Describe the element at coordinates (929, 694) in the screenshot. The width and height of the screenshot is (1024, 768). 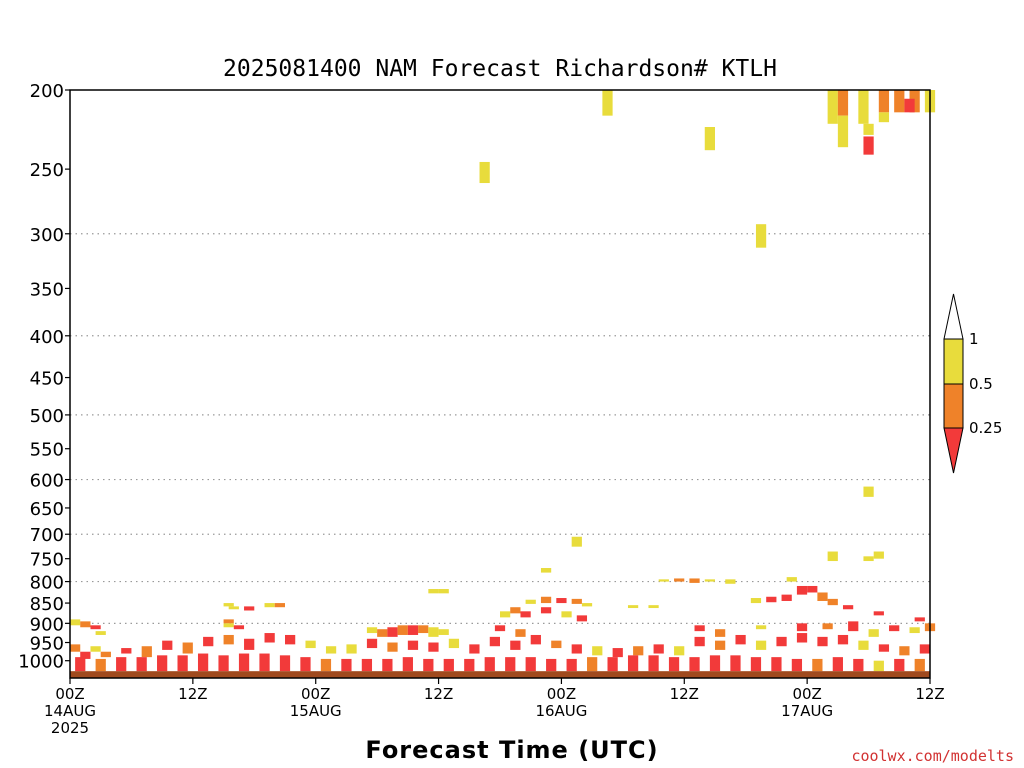
I see `x-tick-label-7-1: 12Z` at that location.